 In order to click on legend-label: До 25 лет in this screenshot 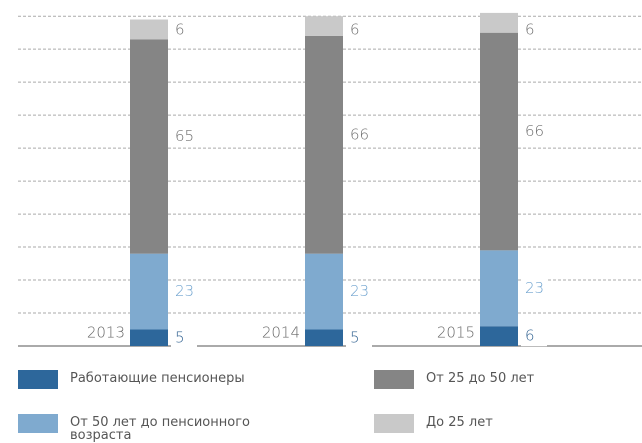, I will do `click(459, 422)`.